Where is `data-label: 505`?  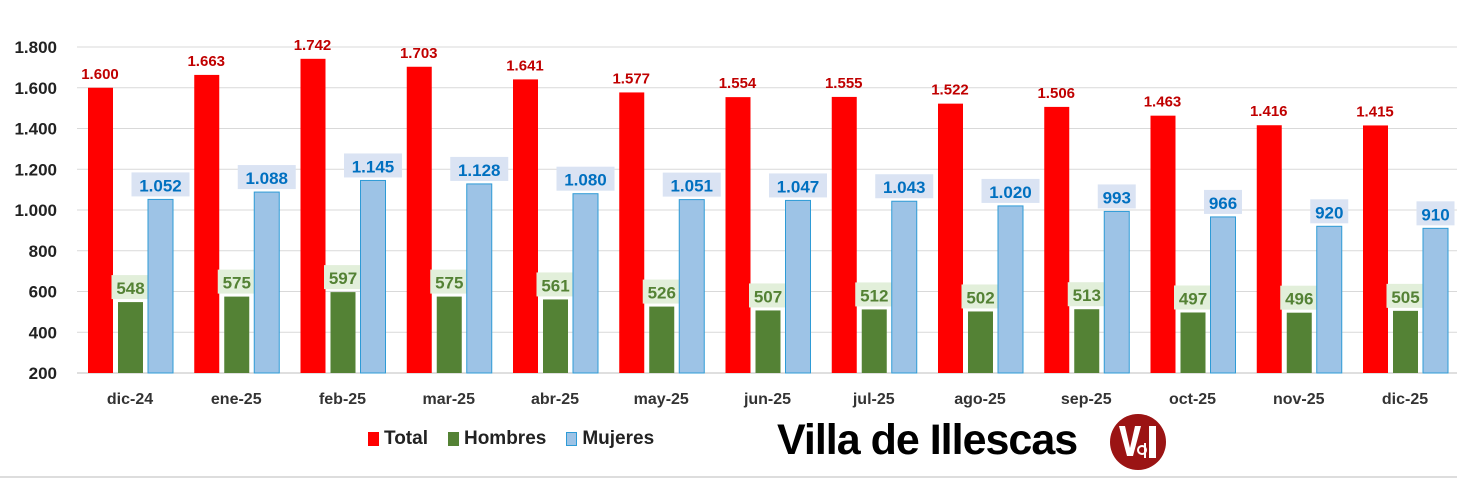
data-label: 505 is located at coordinates (1405, 297).